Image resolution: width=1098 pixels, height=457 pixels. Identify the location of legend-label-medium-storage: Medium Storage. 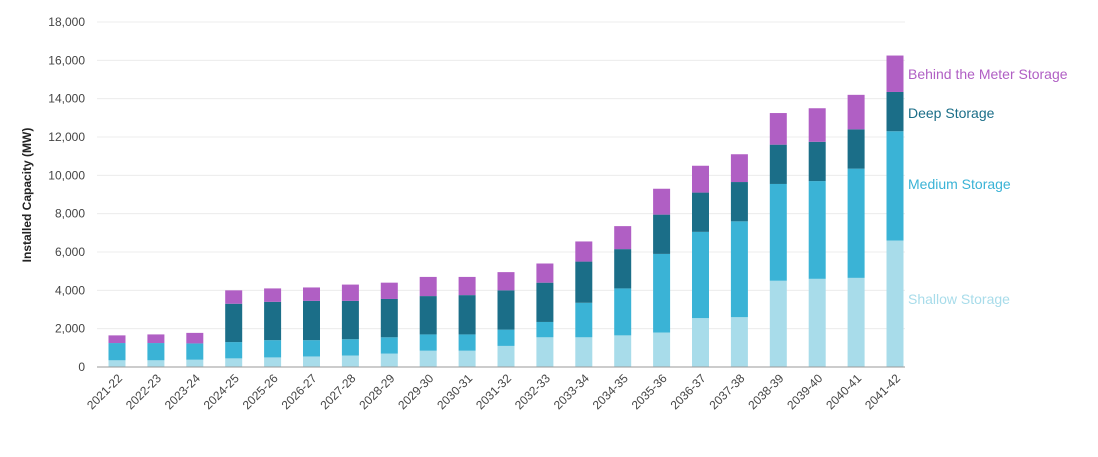
(959, 184).